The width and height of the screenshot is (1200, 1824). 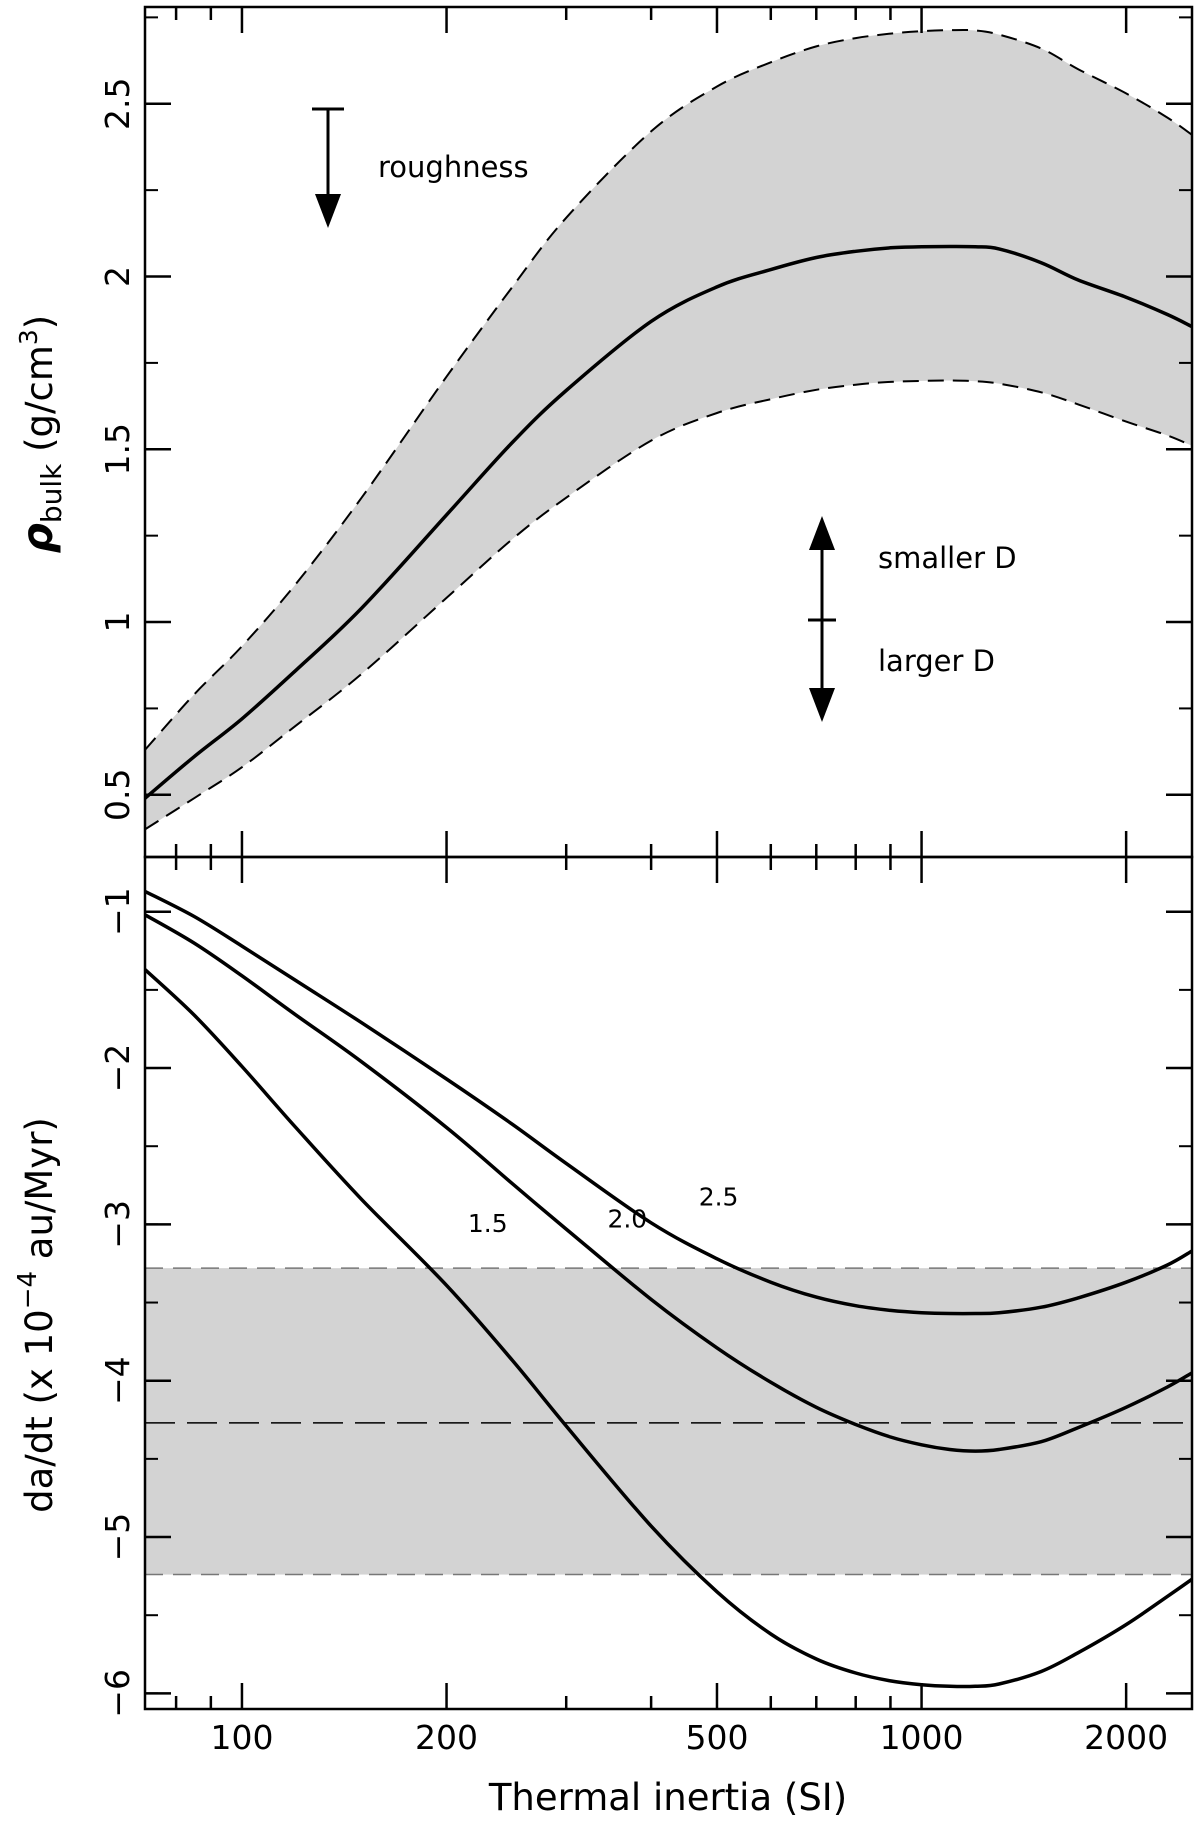 What do you see at coordinates (117, 795) in the screenshot?
I see `density-y-tick-label: 0.5` at bounding box center [117, 795].